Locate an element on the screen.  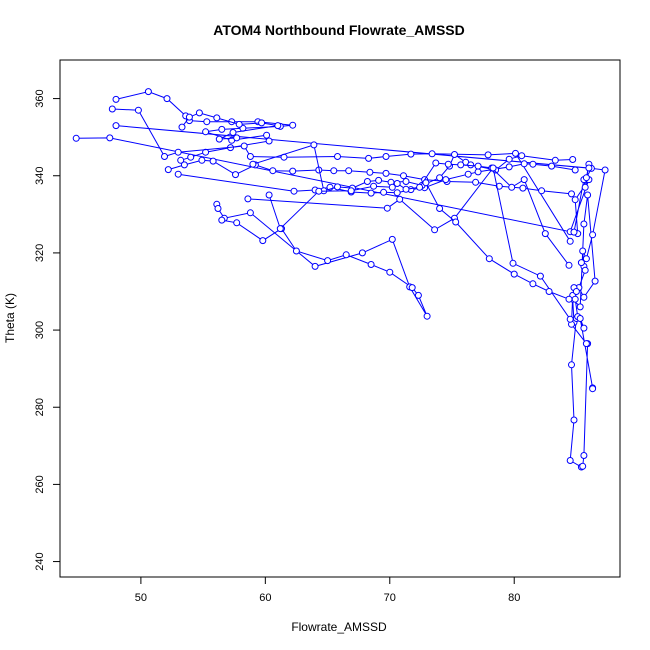
y-tick-label: 280 is located at coordinates (40, 407).